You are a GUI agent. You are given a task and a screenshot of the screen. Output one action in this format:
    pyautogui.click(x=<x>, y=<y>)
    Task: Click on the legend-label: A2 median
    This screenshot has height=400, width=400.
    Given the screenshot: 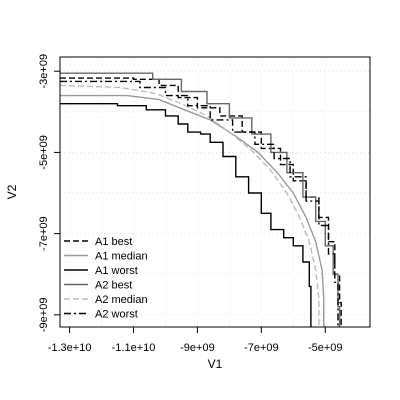 What is the action you would take?
    pyautogui.click(x=121, y=300)
    